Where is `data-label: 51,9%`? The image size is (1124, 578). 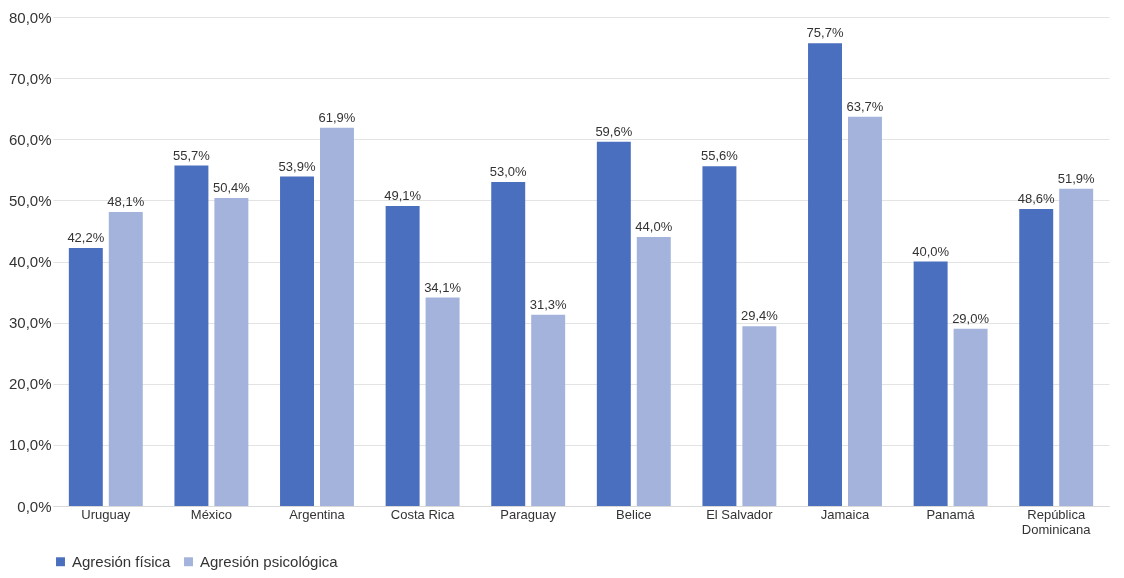
data-label: 51,9% is located at coordinates (1076, 178).